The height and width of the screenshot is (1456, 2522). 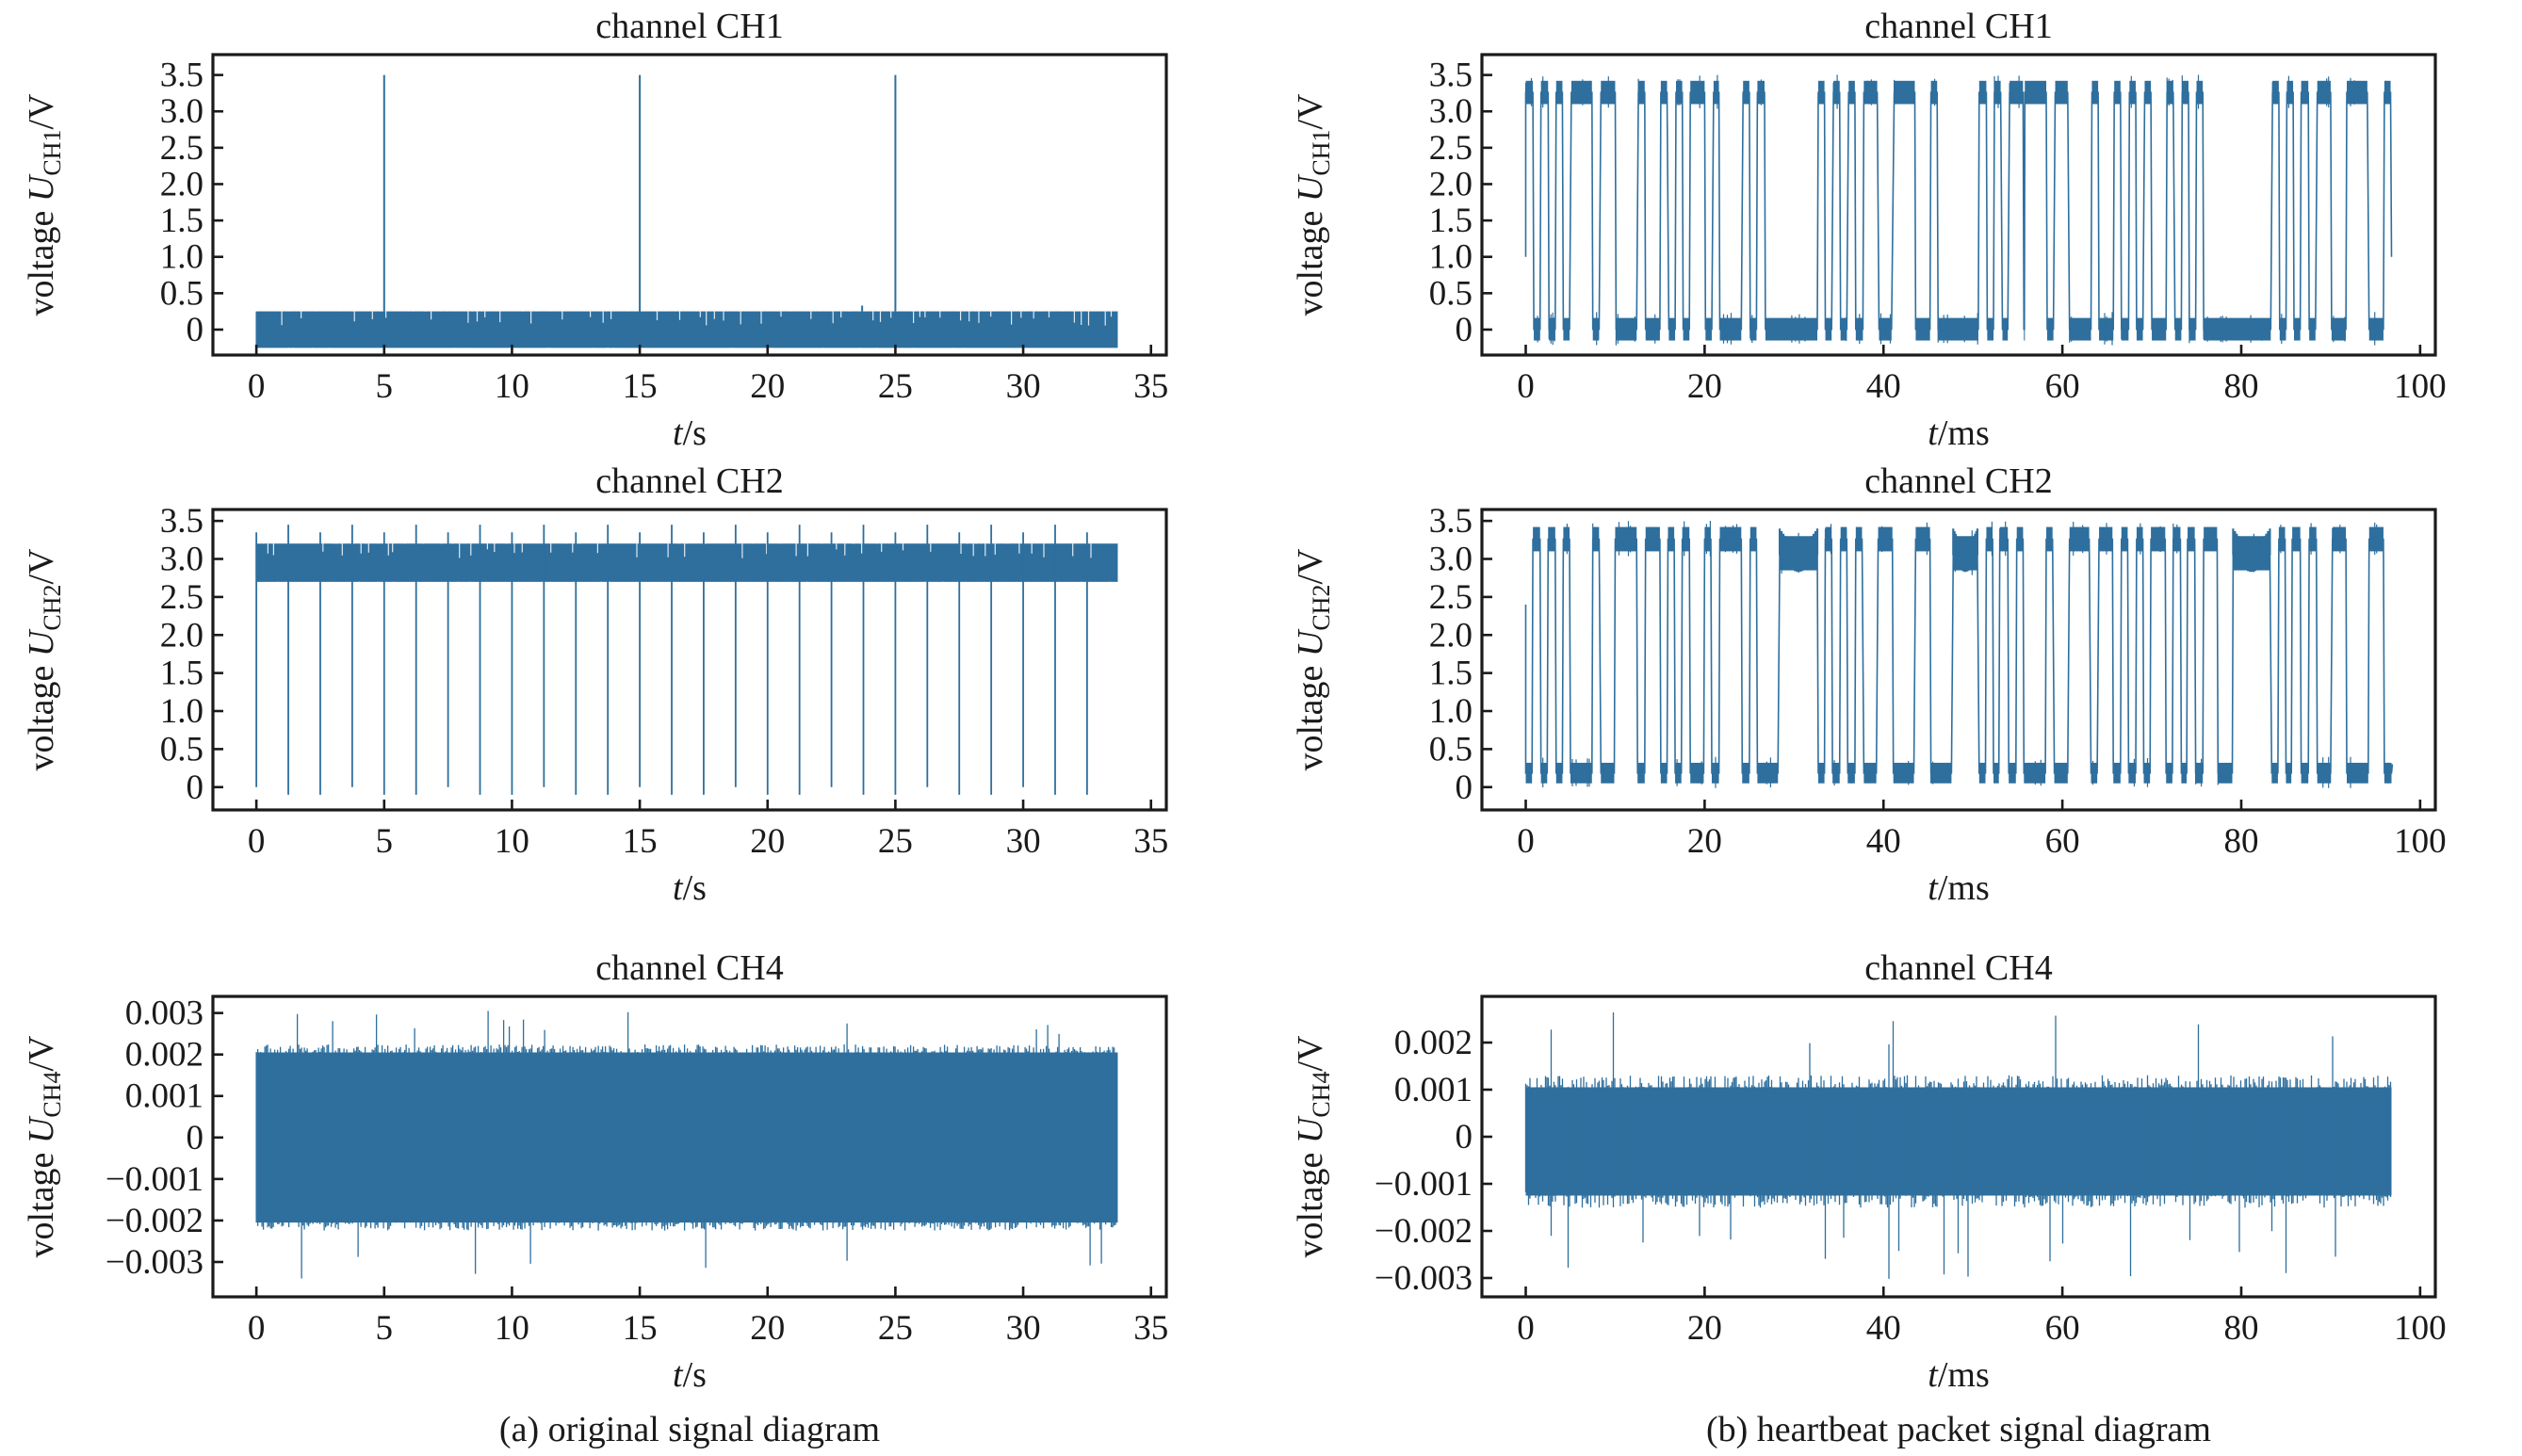 I want to click on svg-text: voltage UCH4/V, so click(x=44, y=1146).